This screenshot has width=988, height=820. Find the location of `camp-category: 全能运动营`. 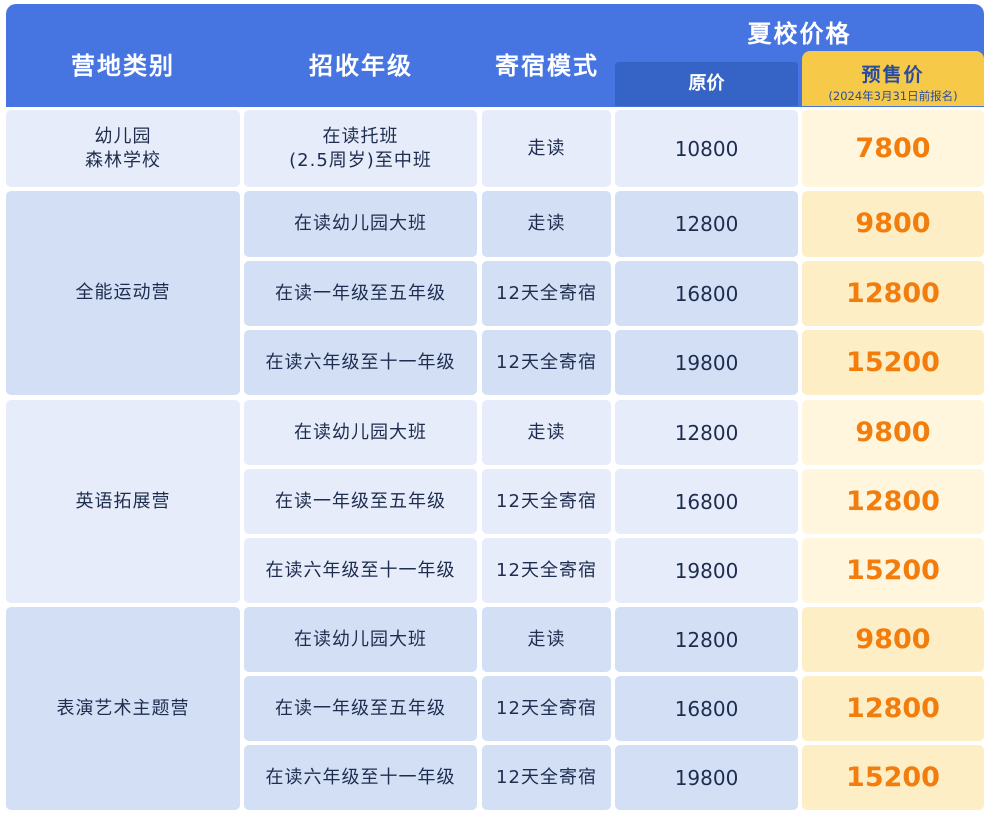

camp-category: 全能运动营 is located at coordinates (123, 293).